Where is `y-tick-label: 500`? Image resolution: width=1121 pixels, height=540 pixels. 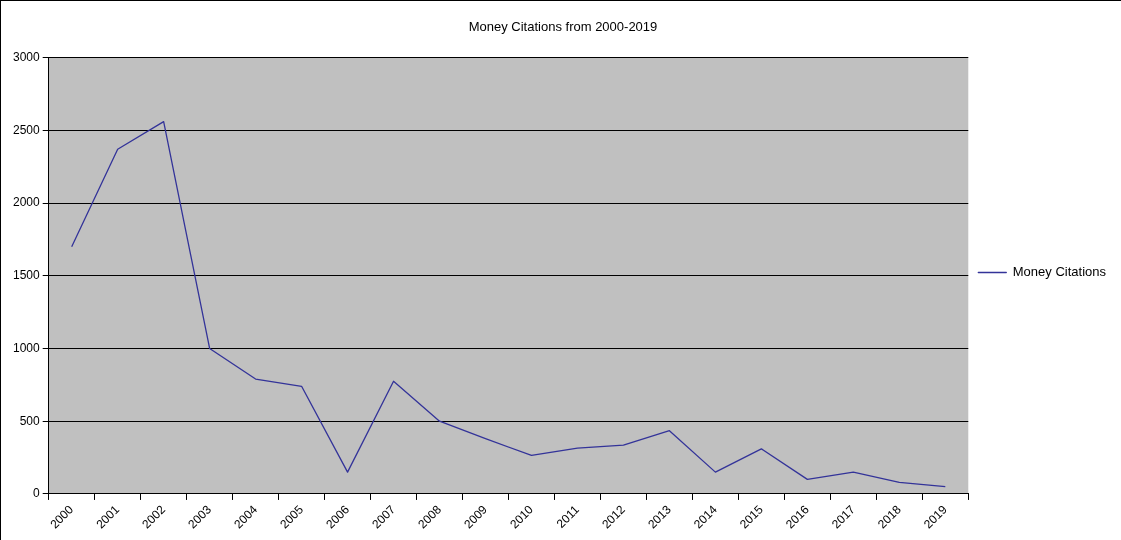 y-tick-label: 500 is located at coordinates (30, 420).